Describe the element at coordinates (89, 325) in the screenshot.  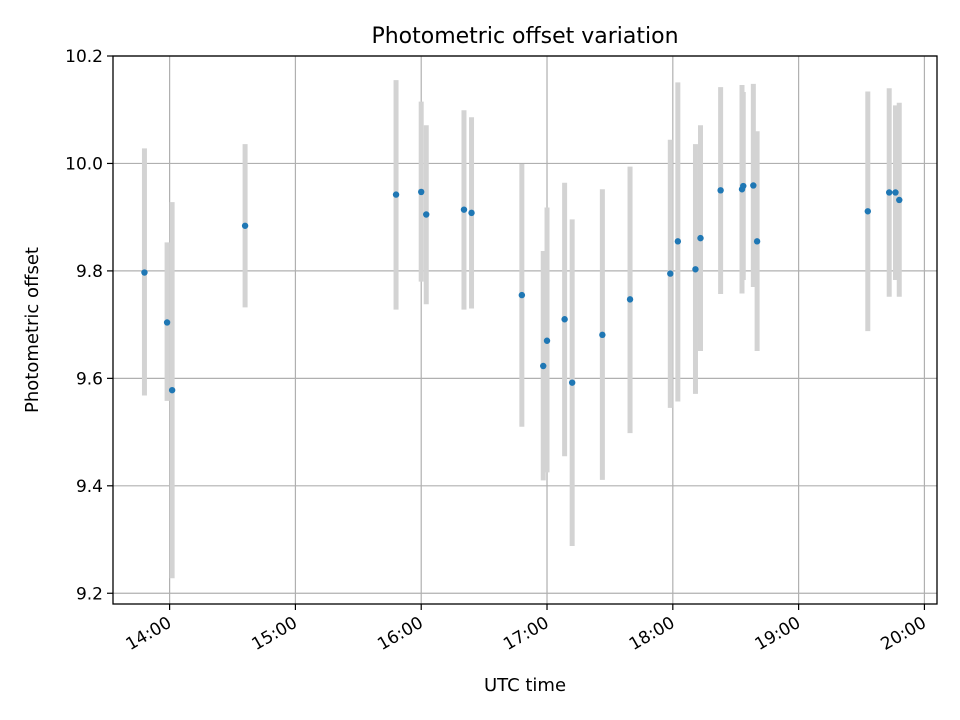
I see `y-axis-ticks: 9.2 9.4 9.6 9.8 10.0 10.2` at that location.